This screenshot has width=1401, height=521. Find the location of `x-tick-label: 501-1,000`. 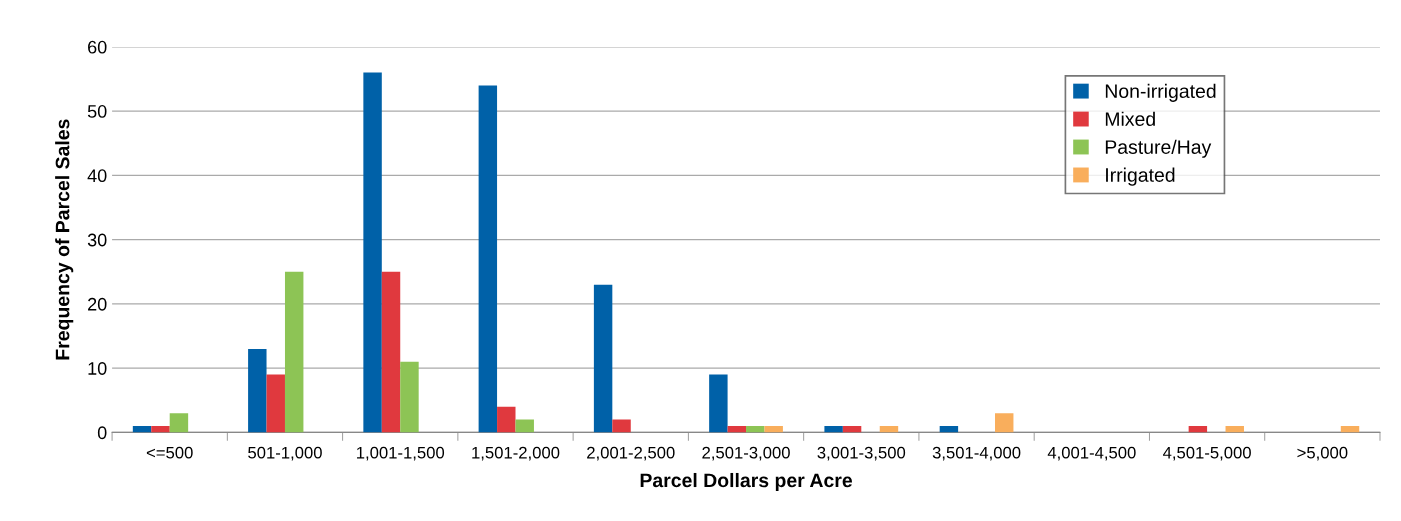

x-tick-label: 501-1,000 is located at coordinates (285, 453).